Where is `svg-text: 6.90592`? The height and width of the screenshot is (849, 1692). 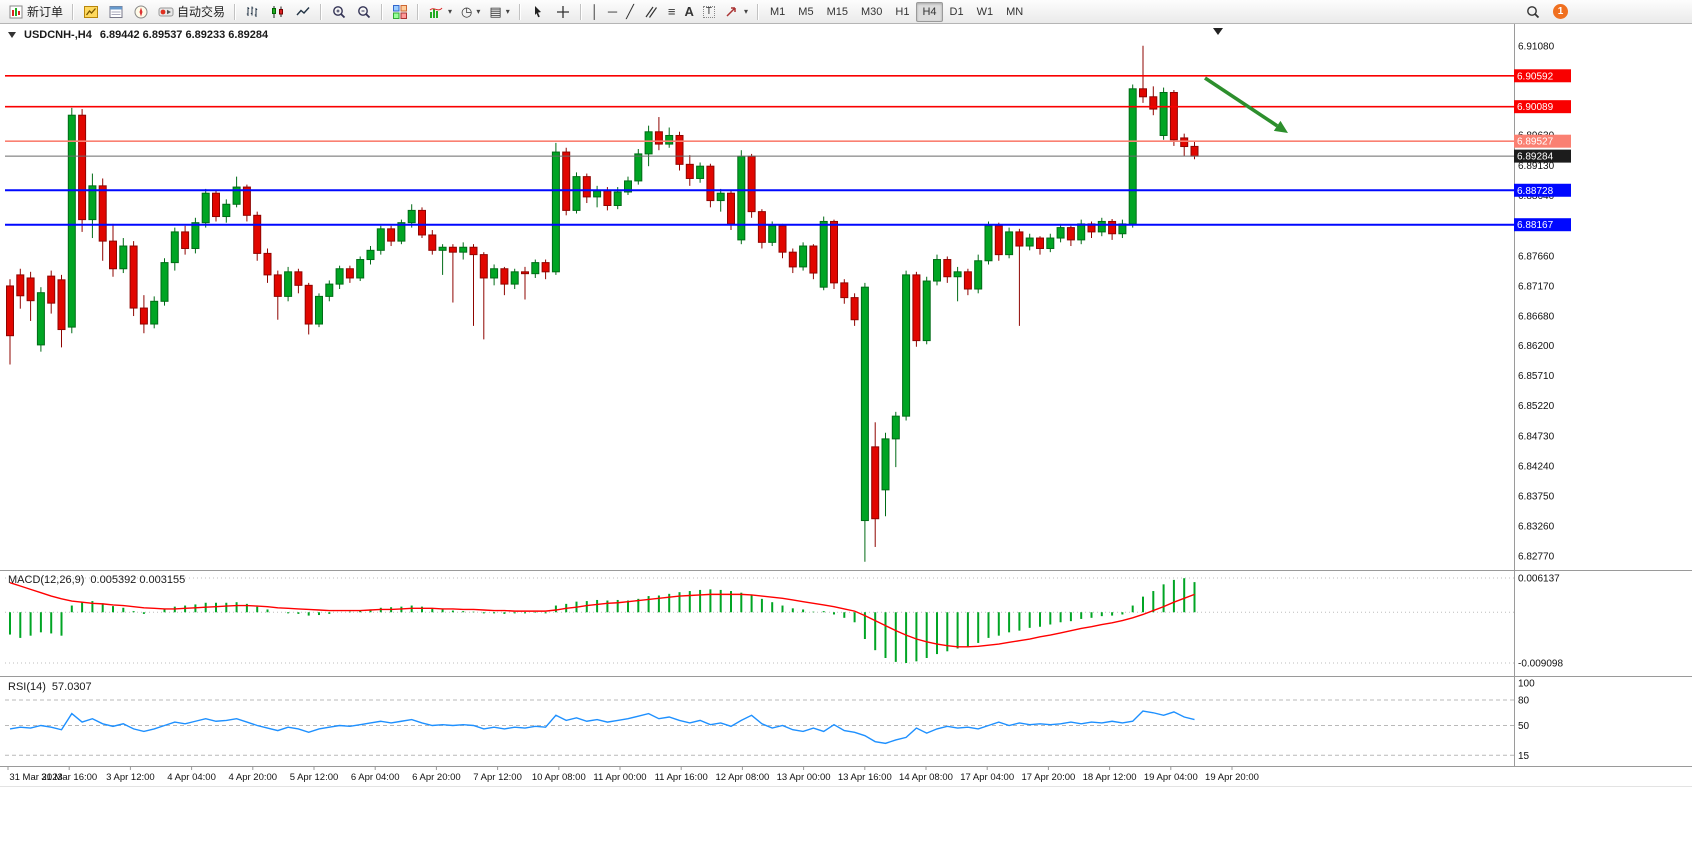
svg-text: 6.90592 is located at coordinates (1535, 76).